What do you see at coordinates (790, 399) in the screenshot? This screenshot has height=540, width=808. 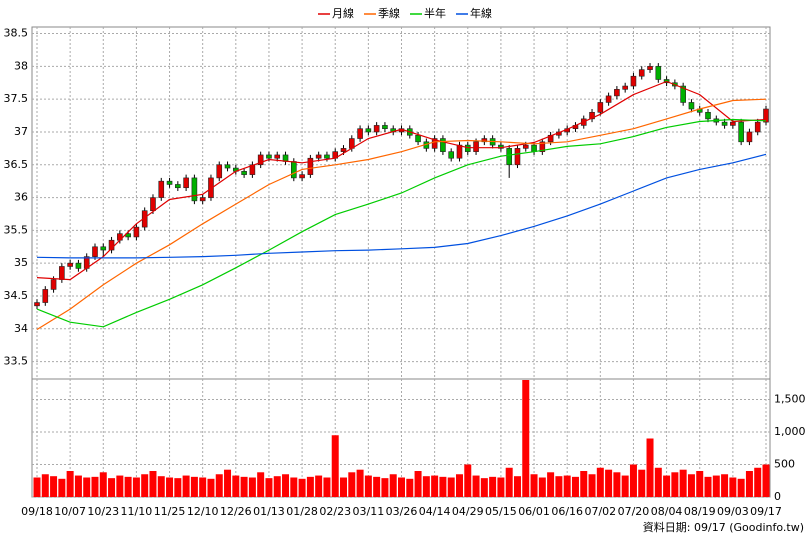 I see `y2-tick-label: 1,500` at bounding box center [790, 399].